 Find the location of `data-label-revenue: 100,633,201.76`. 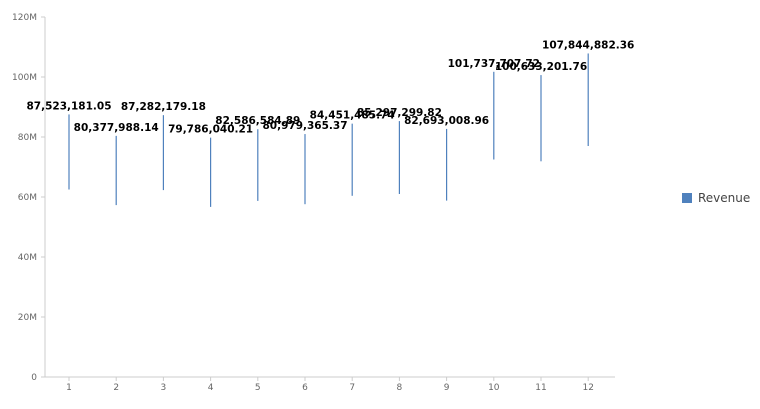

data-label-revenue: 100,633,201.76 is located at coordinates (541, 67).